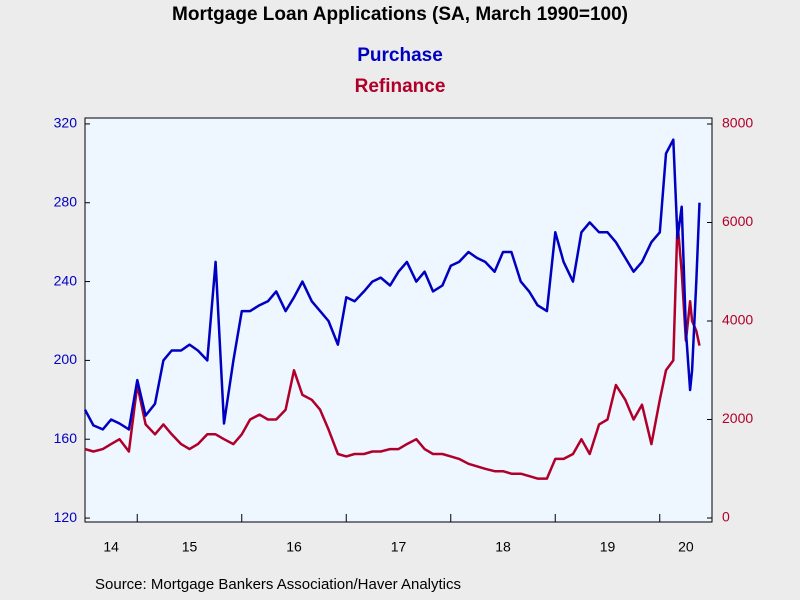  What do you see at coordinates (503, 547) in the screenshot?
I see `x-tick-label: 18` at bounding box center [503, 547].